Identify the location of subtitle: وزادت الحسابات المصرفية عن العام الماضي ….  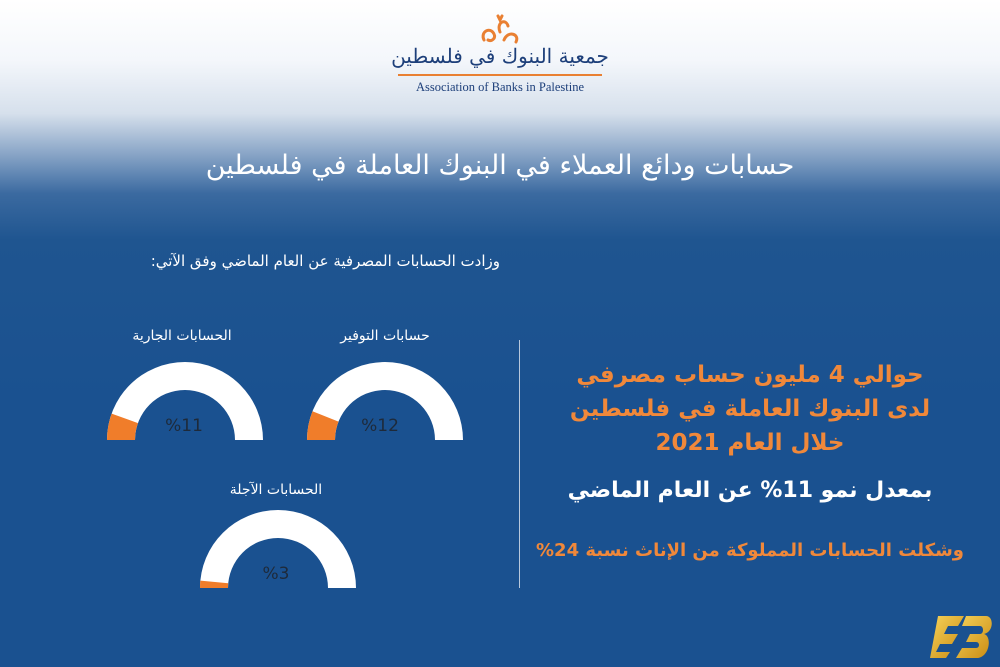
(325, 261).